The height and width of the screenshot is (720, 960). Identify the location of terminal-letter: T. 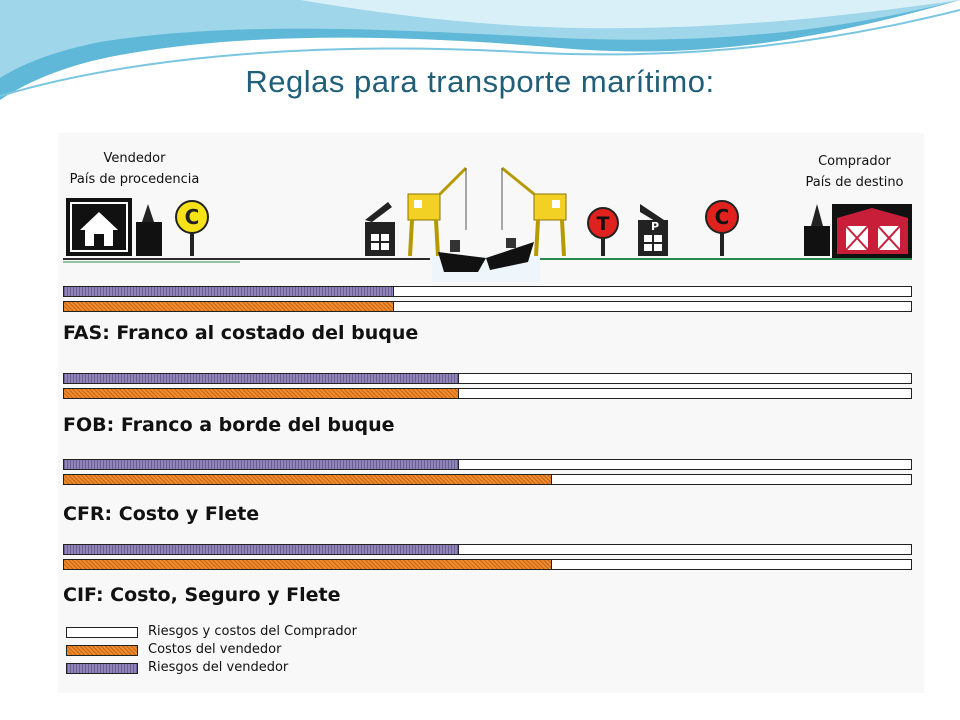
(603, 224).